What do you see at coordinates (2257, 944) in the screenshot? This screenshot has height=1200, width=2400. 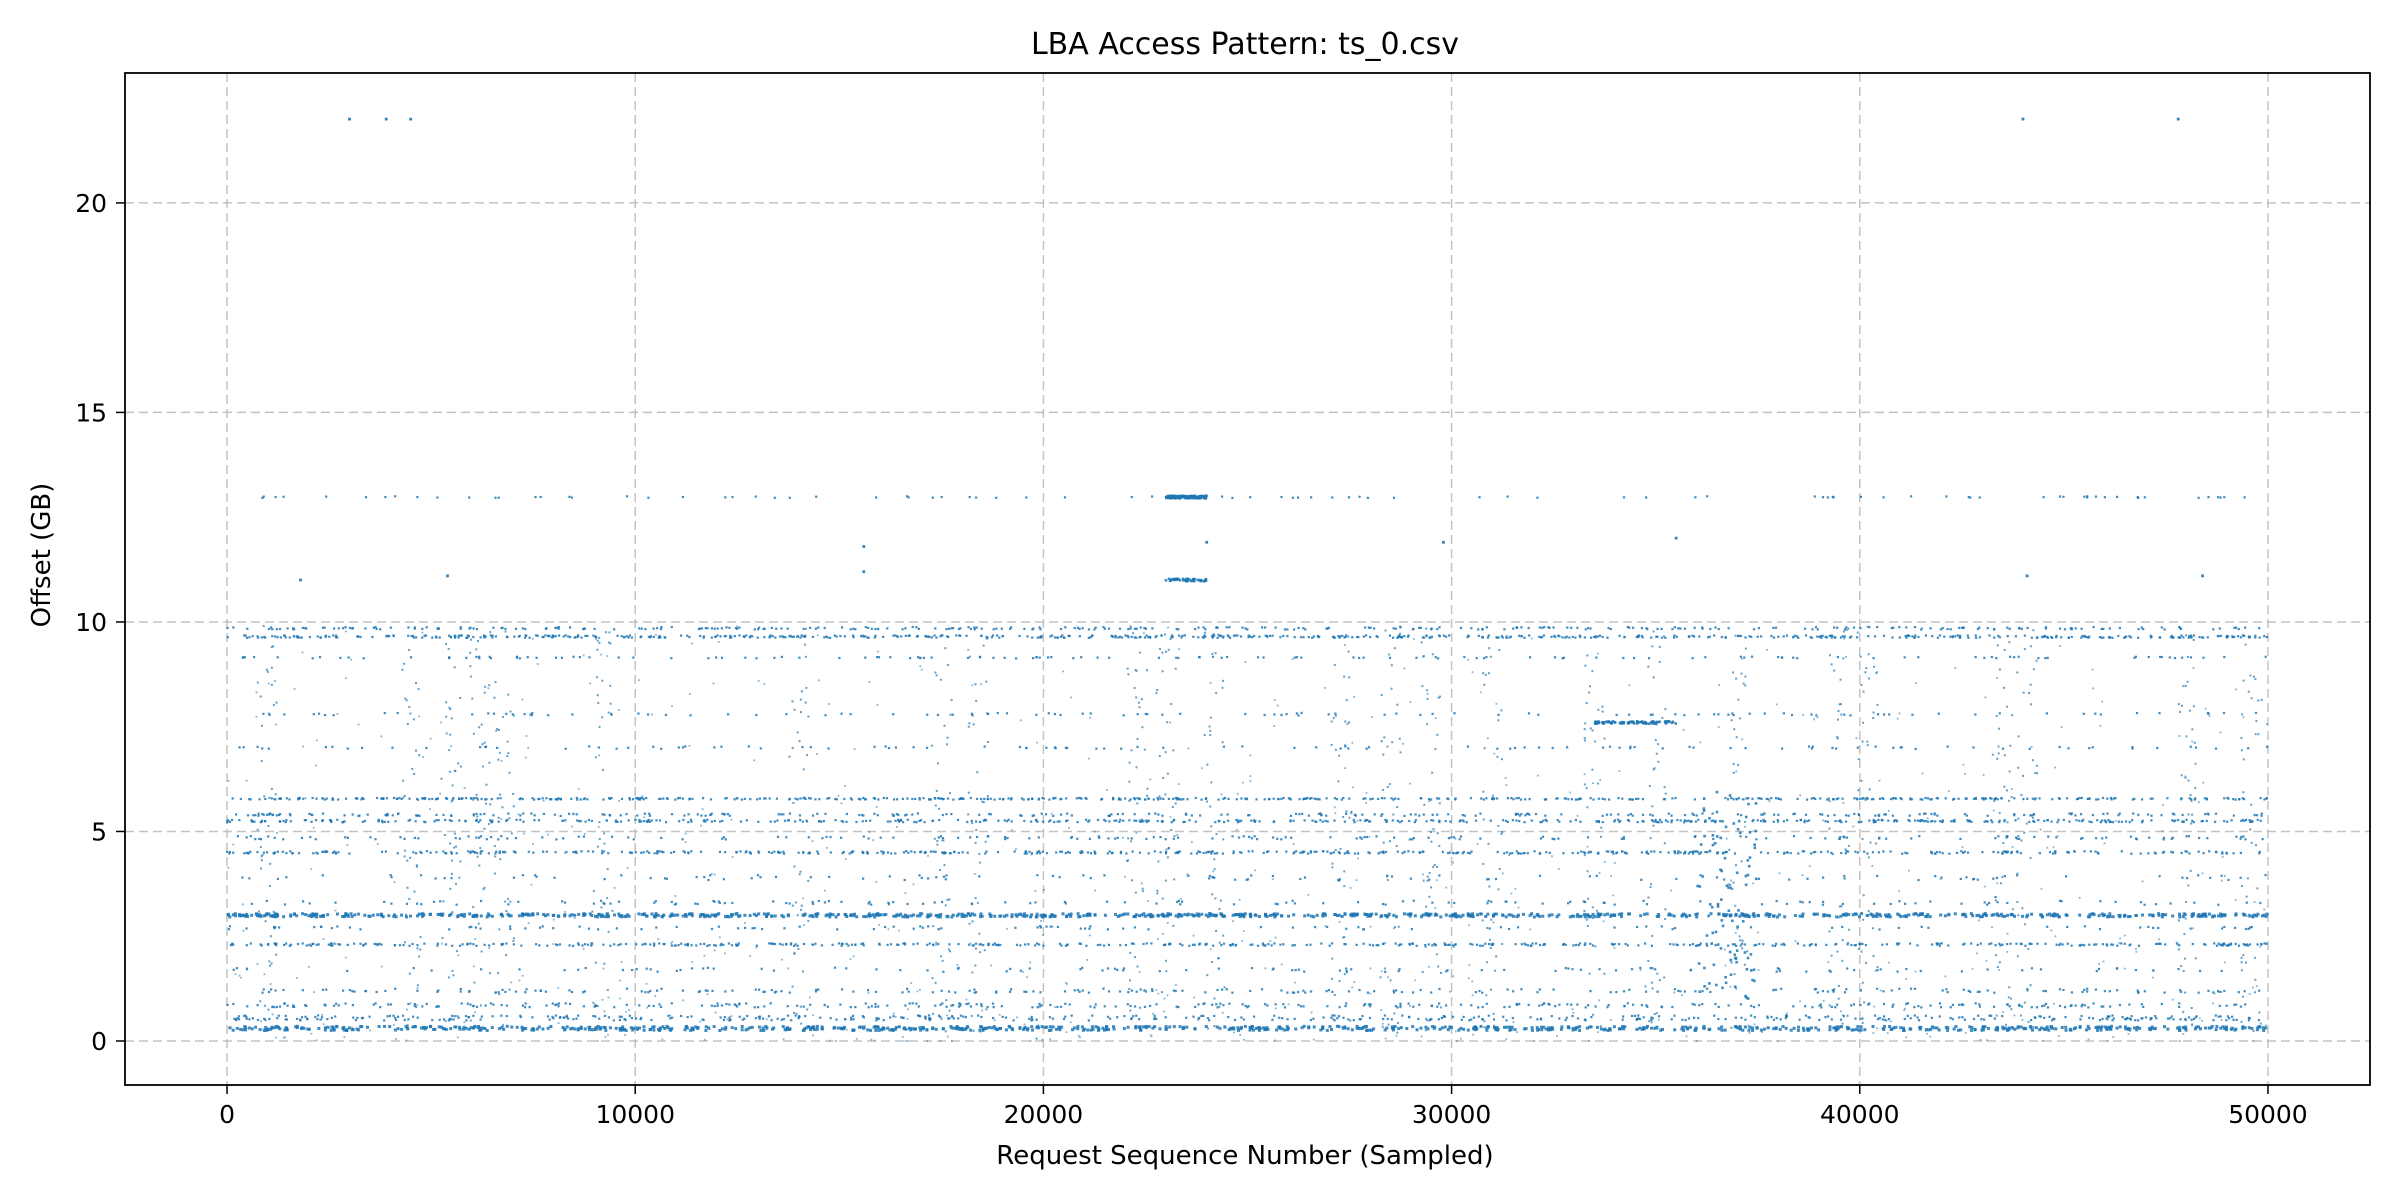 I see `scatter-point-1977` at bounding box center [2257, 944].